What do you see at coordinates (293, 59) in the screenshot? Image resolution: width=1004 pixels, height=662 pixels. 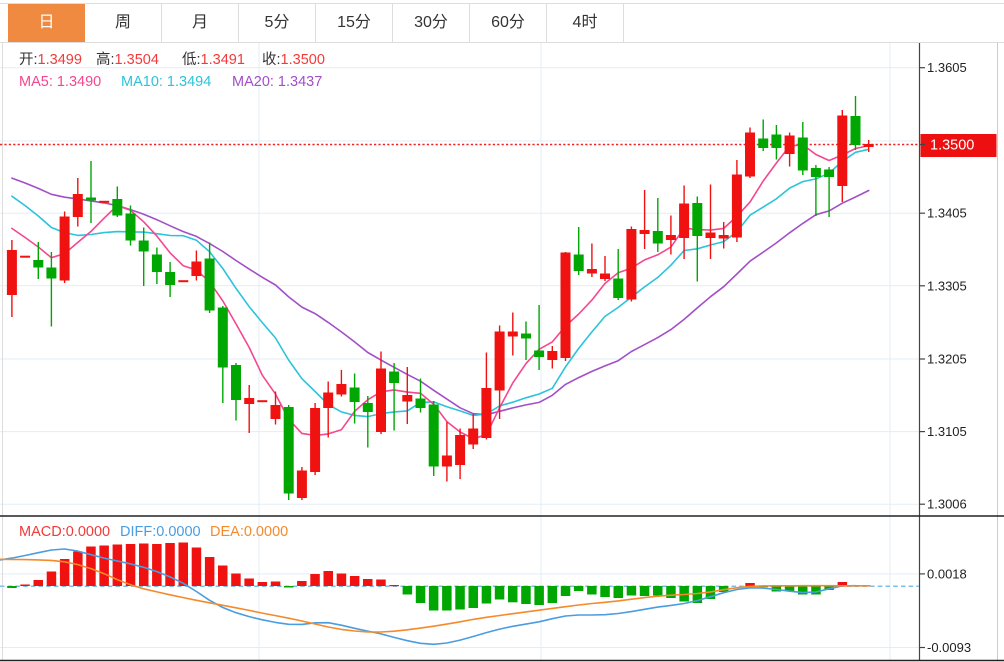 I see `svg-text: 收:1.3500` at bounding box center [293, 59].